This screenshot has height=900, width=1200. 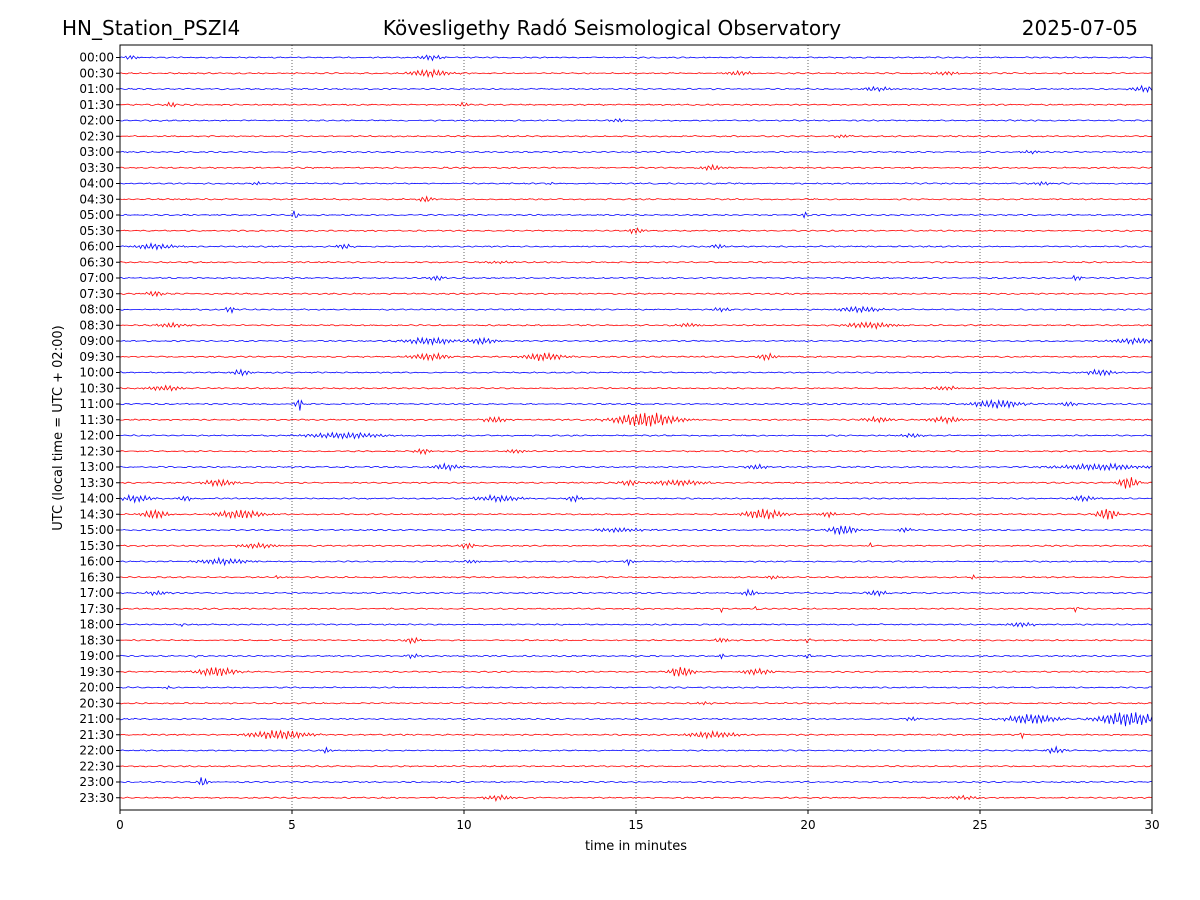 I want to click on trace-2030, so click(x=636, y=703).